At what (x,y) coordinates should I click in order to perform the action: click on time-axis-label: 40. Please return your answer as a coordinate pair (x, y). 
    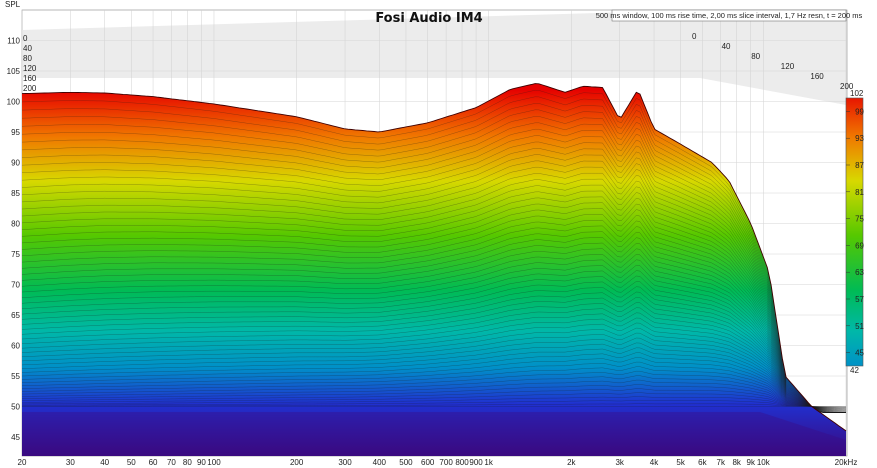
    Looking at the image, I should click on (726, 46).